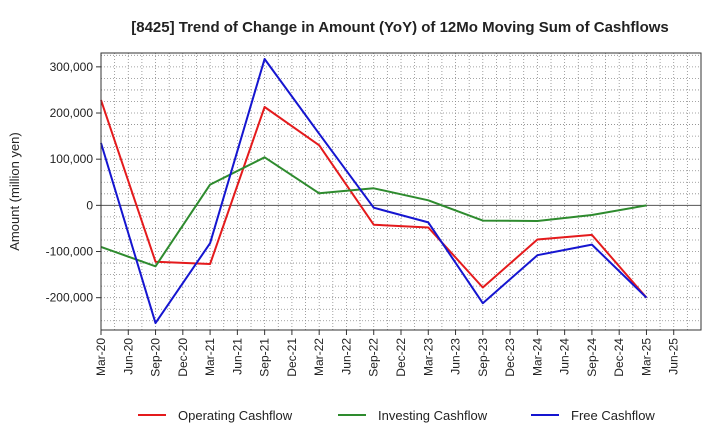 The width and height of the screenshot is (720, 440). I want to click on x-tick-label: Mar-23, so click(428, 357).